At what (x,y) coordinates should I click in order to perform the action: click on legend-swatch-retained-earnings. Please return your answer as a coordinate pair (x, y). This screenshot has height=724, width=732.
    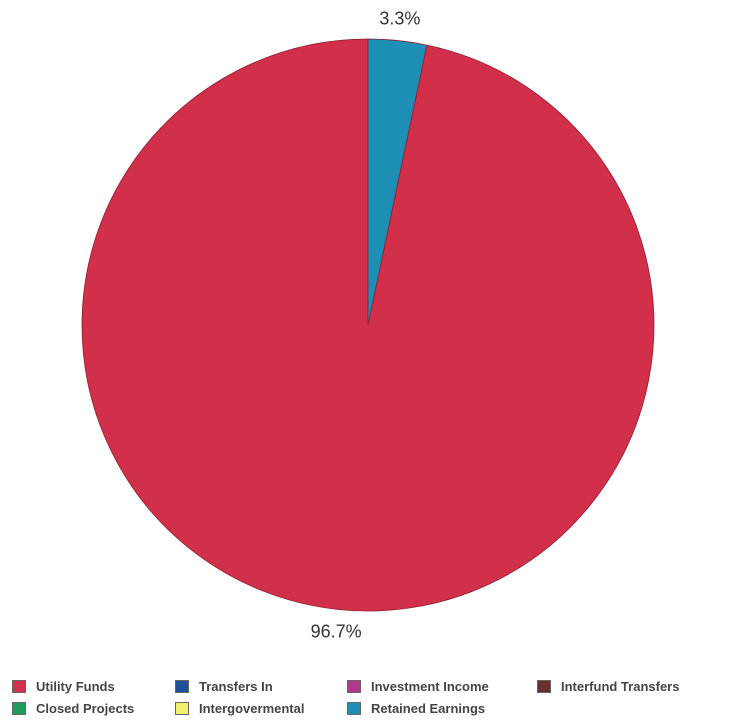
    Looking at the image, I should click on (354, 708).